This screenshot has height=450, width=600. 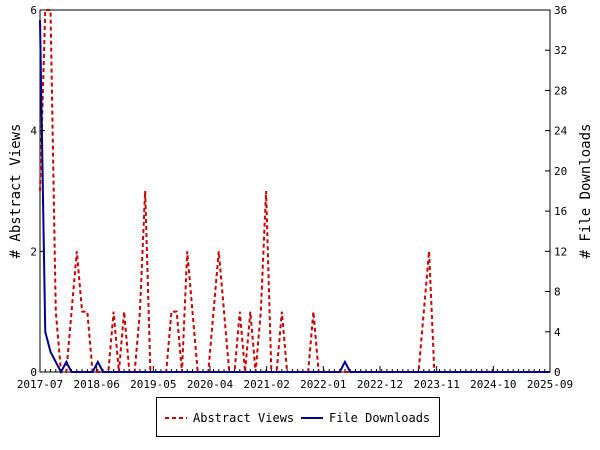 I want to click on x-tick-label: 2021-02, so click(x=266, y=384).